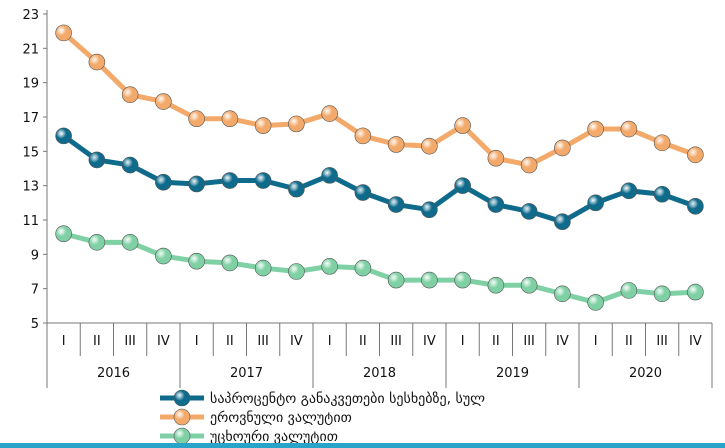 The width and height of the screenshot is (725, 448). What do you see at coordinates (379, 373) in the screenshot?
I see `year-label: 2018` at bounding box center [379, 373].